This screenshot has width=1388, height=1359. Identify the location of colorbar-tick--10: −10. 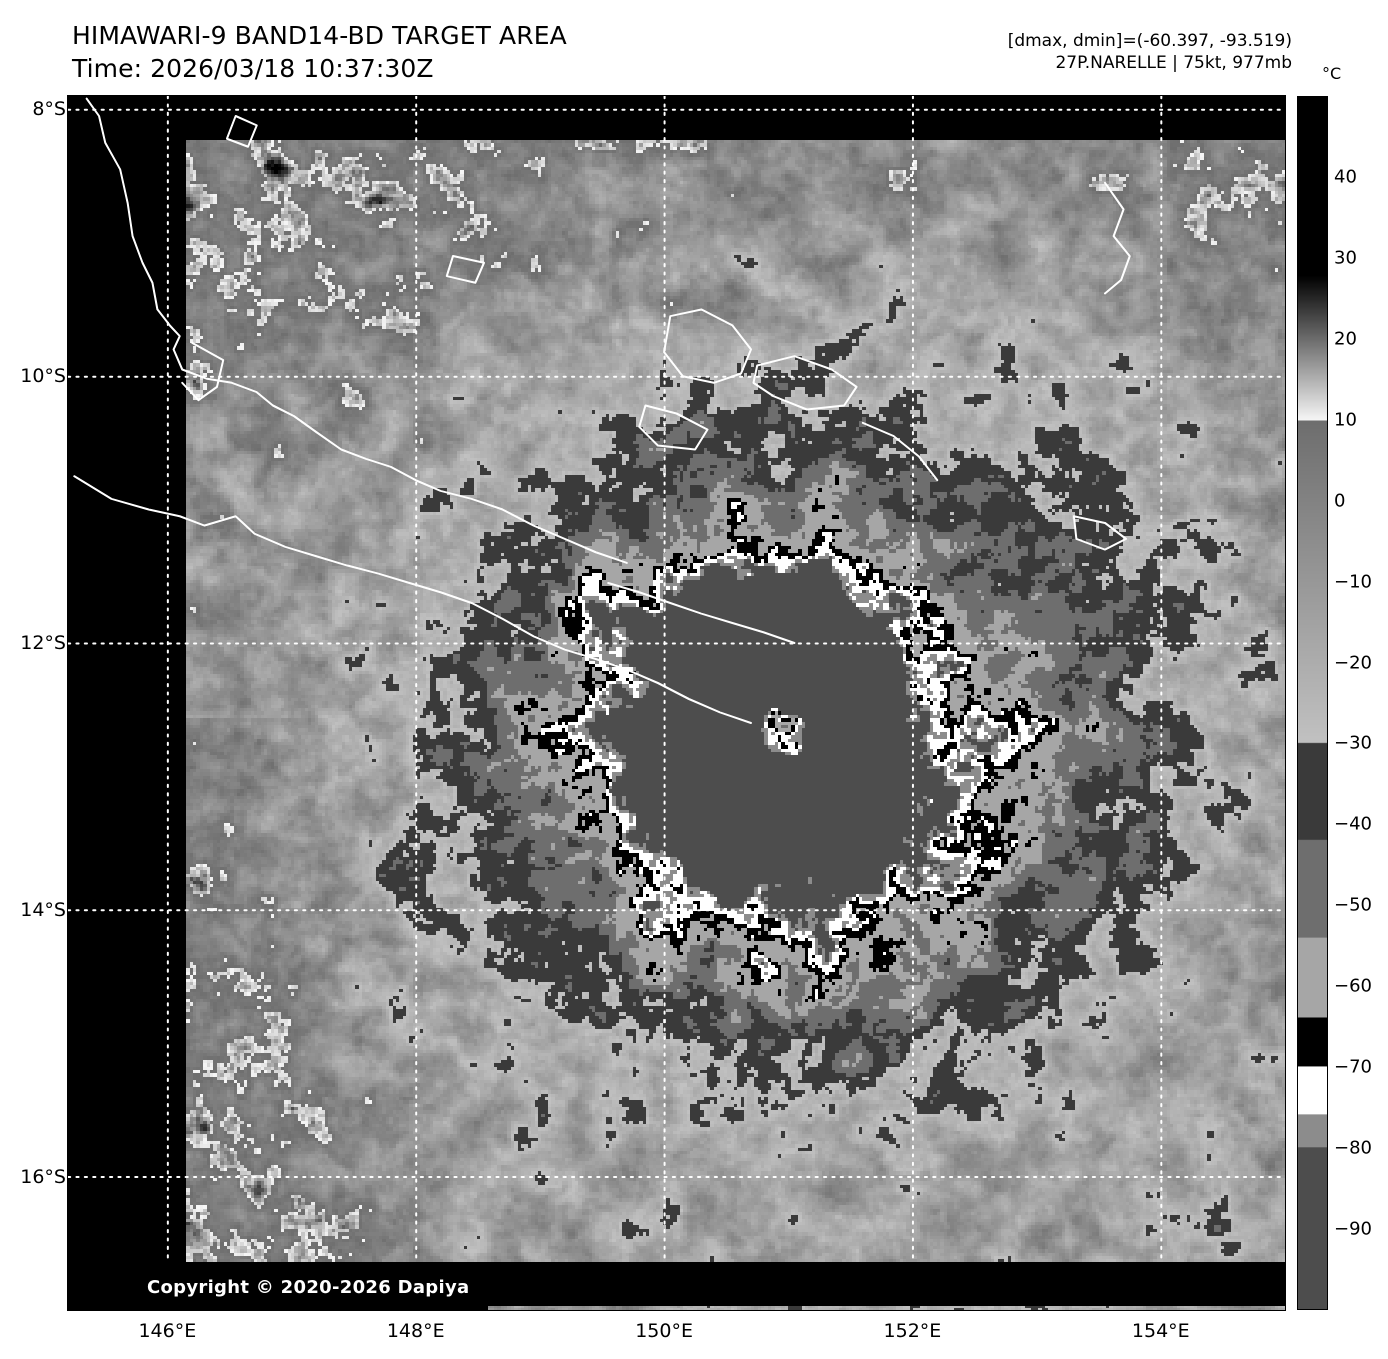
(1353, 582).